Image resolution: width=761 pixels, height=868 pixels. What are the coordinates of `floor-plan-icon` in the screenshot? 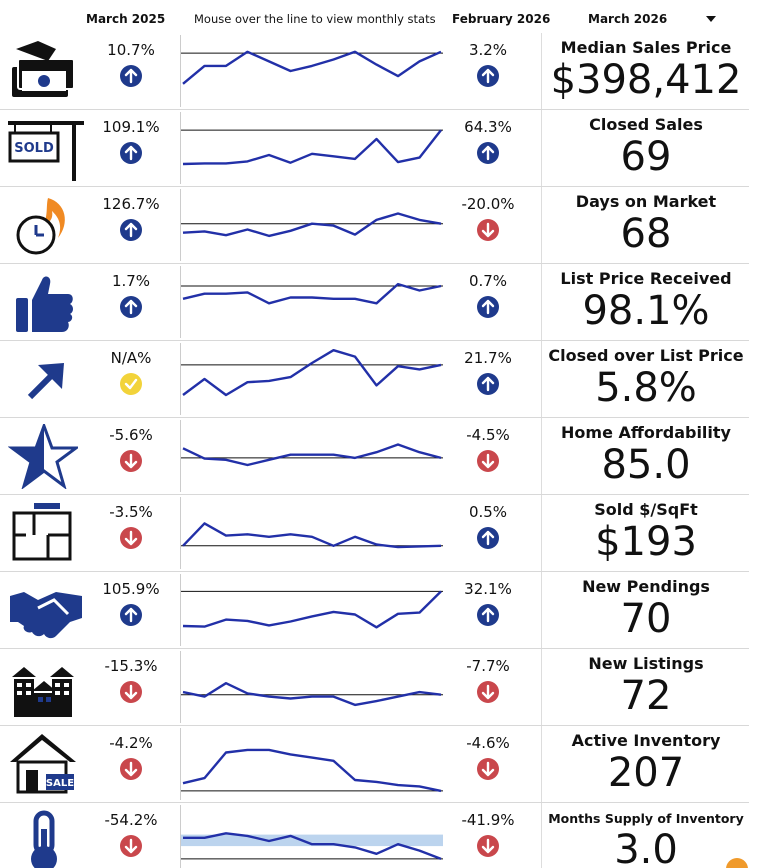 It's located at (43, 533).